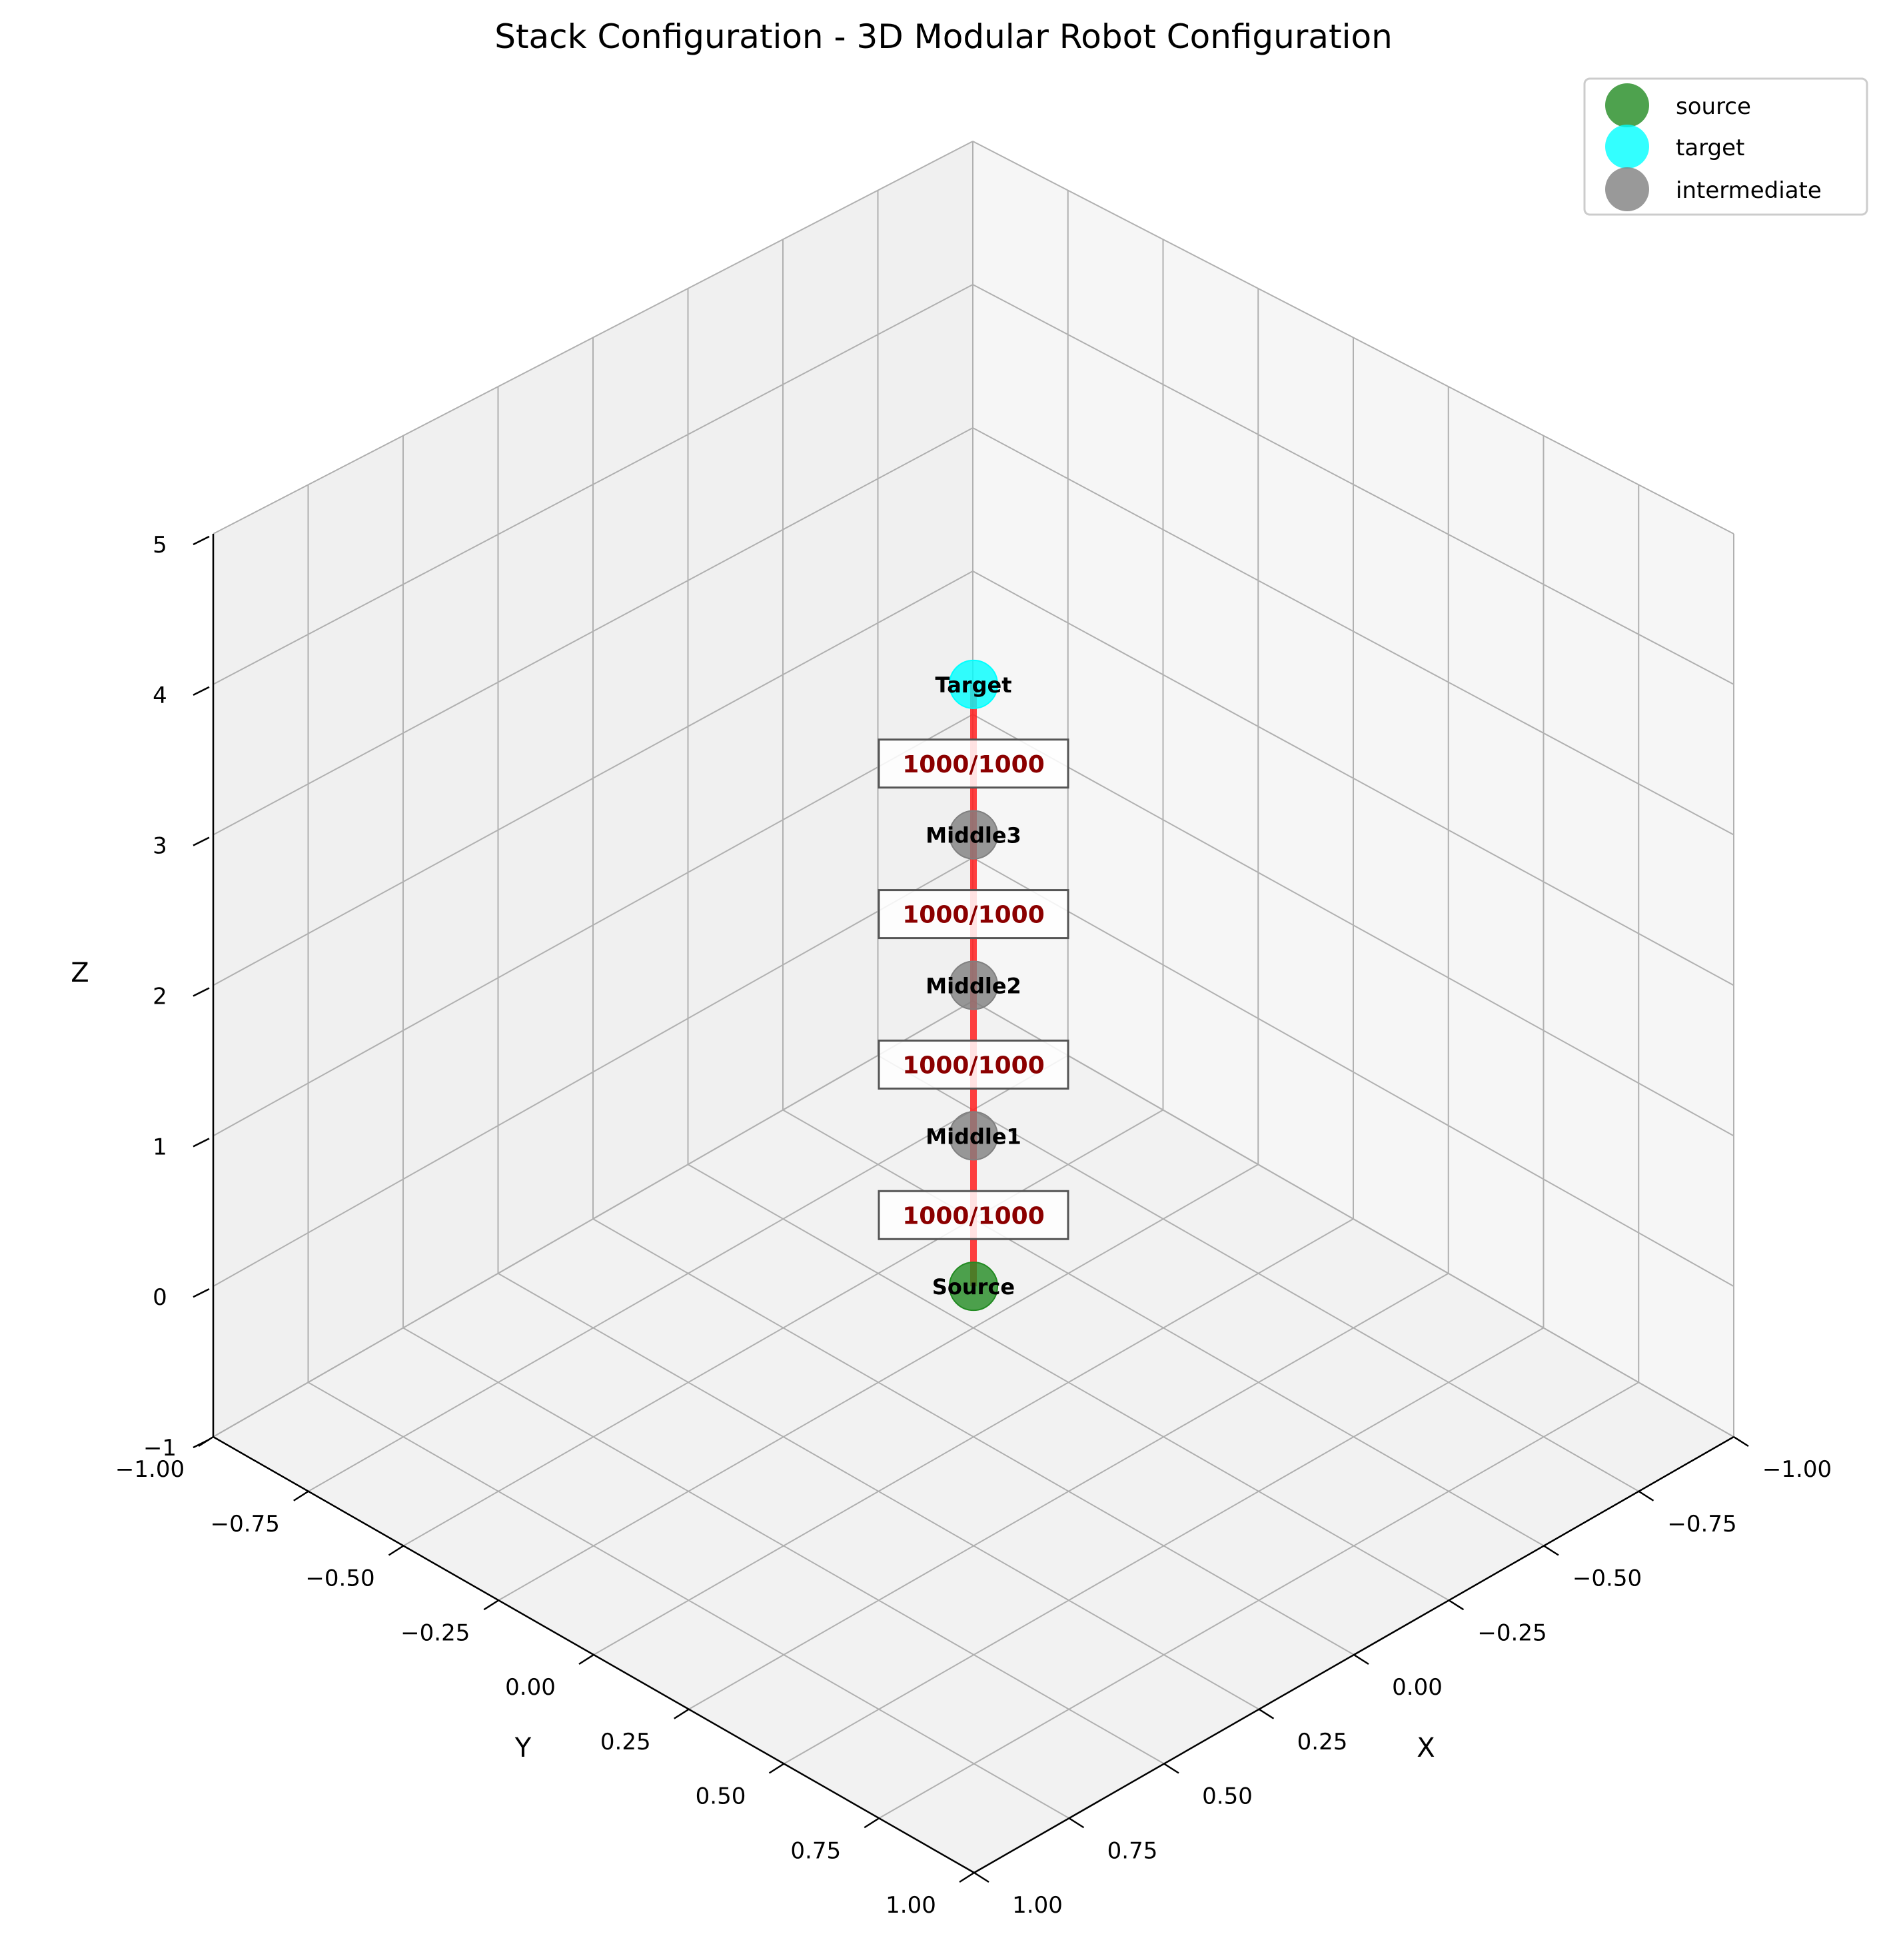 The height and width of the screenshot is (1960, 1887). What do you see at coordinates (150, 1470) in the screenshot?
I see `y-tick-label: −1.00` at bounding box center [150, 1470].